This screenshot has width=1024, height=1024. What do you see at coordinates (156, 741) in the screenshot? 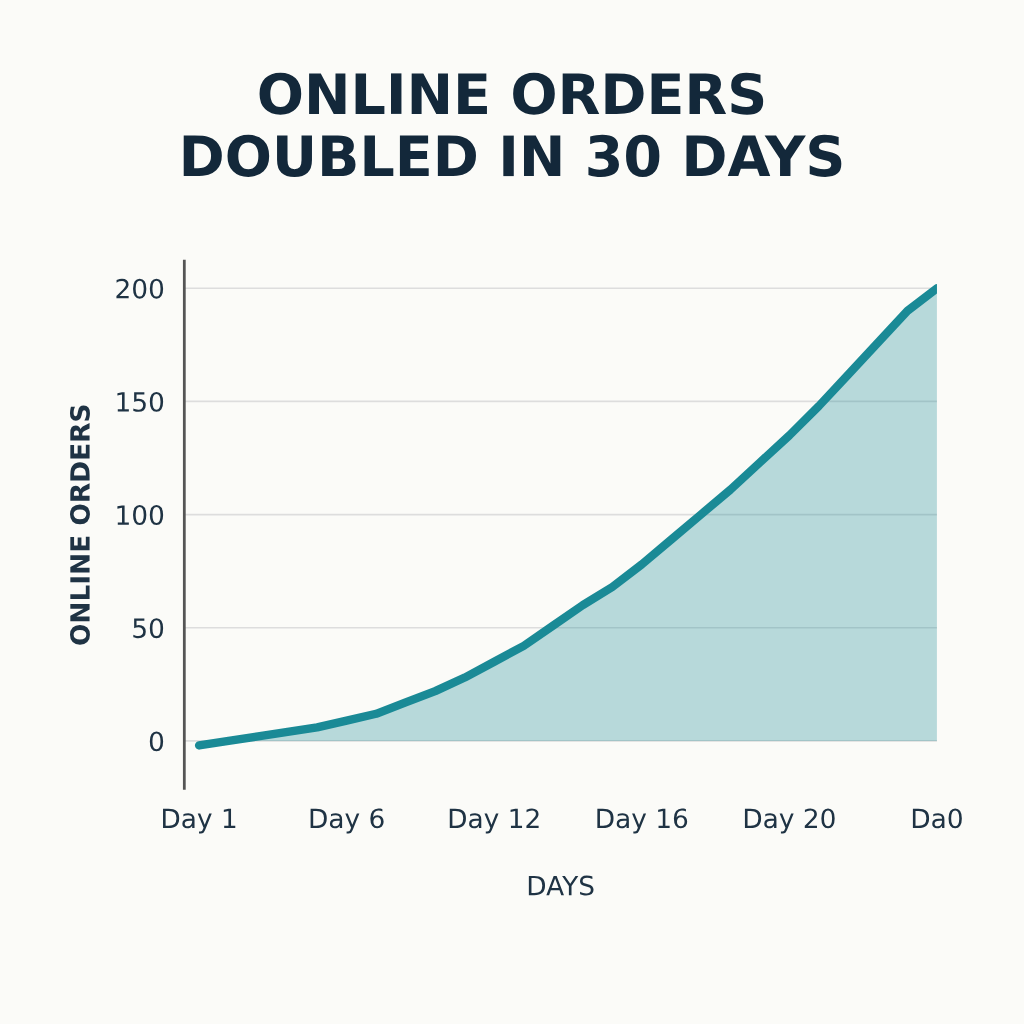
I see `y-tick-label: 0` at bounding box center [156, 741].